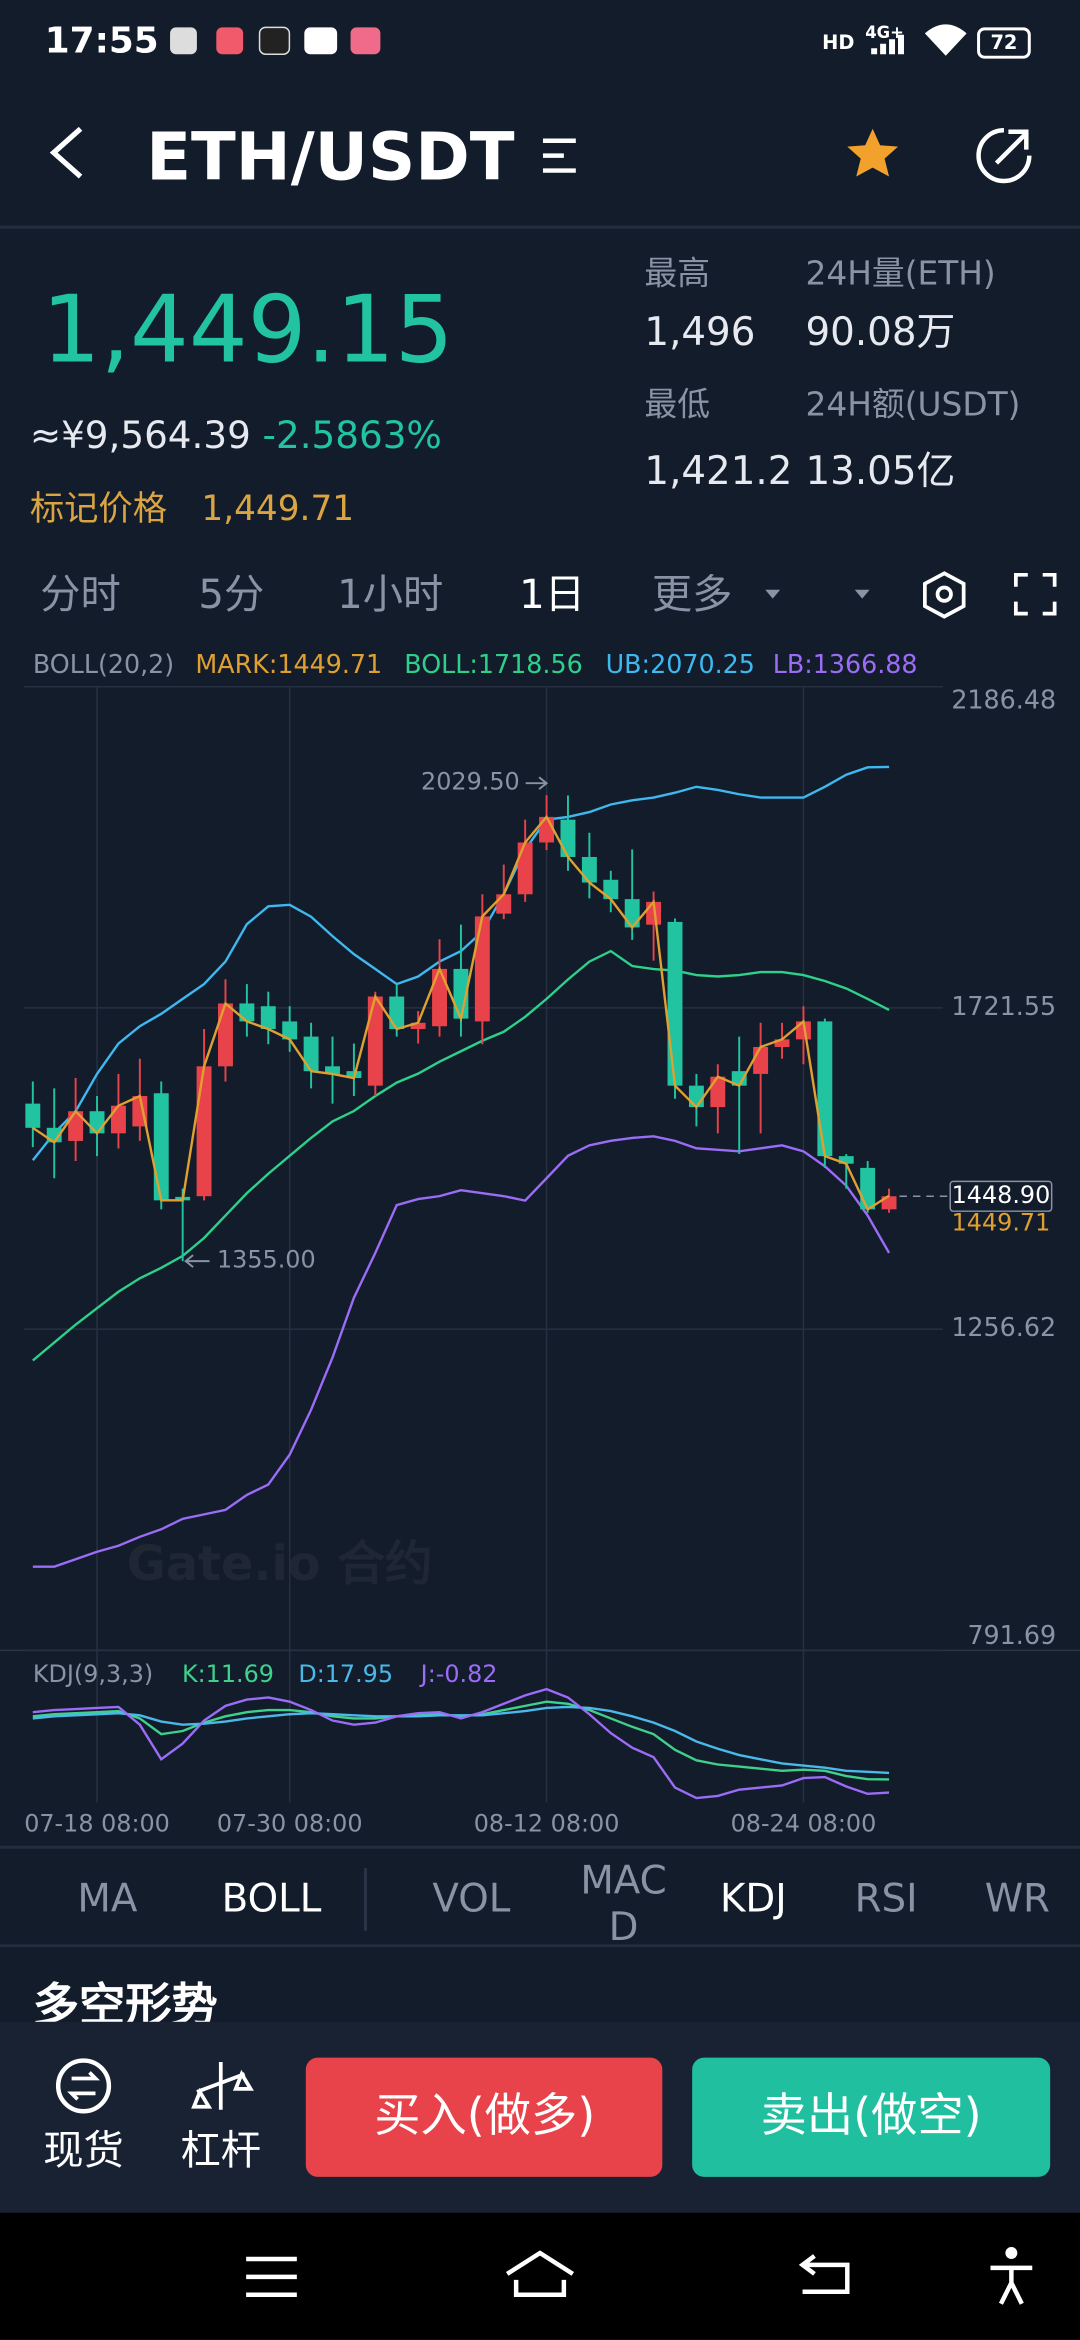 The height and width of the screenshot is (2340, 1080). What do you see at coordinates (1003, 1006) in the screenshot?
I see `y-tick-label: 1721.55` at bounding box center [1003, 1006].